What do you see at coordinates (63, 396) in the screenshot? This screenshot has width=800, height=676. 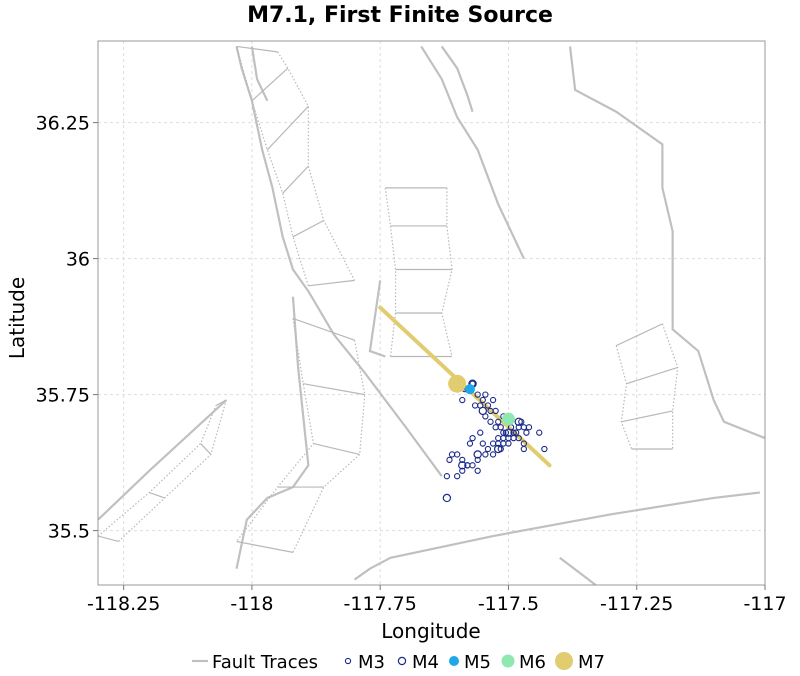 I see `y-tick-label: 35.75` at bounding box center [63, 396].